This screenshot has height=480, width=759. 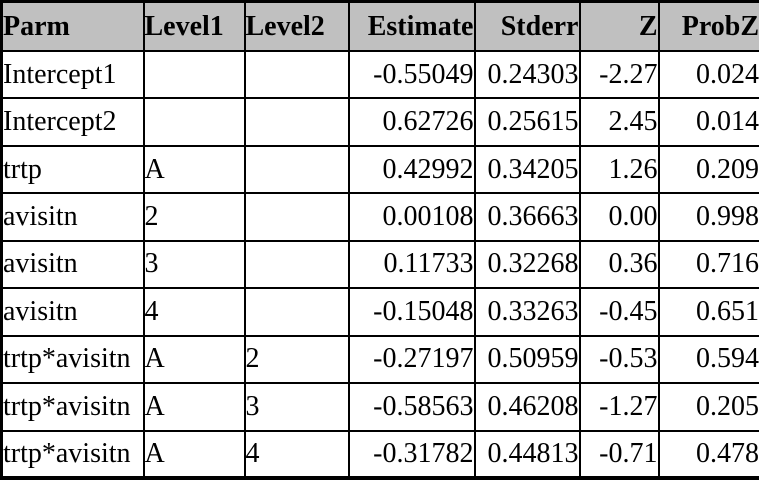 What do you see at coordinates (527, 217) in the screenshot?
I see `cell-stderr: 0.36663` at bounding box center [527, 217].